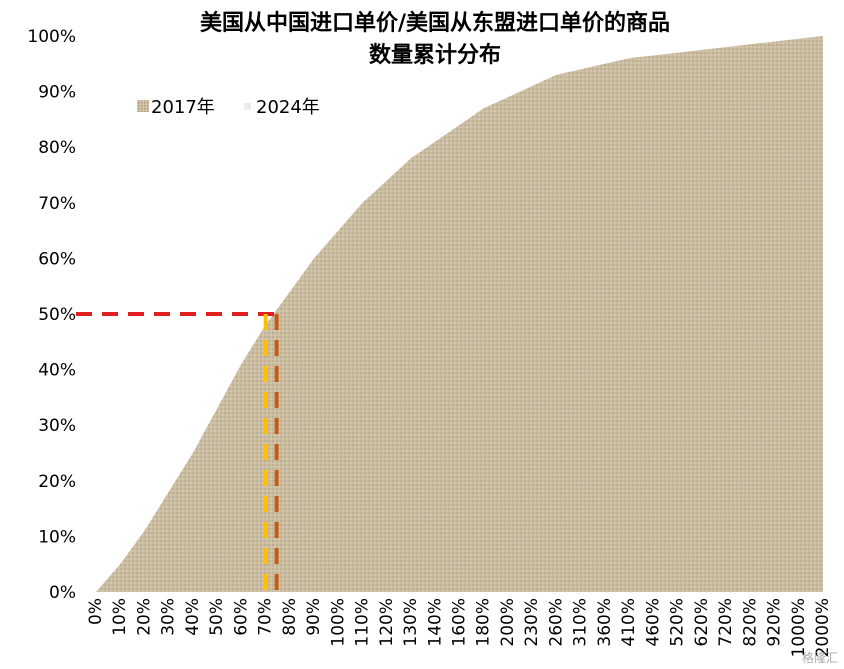  I want to click on x-tick-label: 130%, so click(411, 622).